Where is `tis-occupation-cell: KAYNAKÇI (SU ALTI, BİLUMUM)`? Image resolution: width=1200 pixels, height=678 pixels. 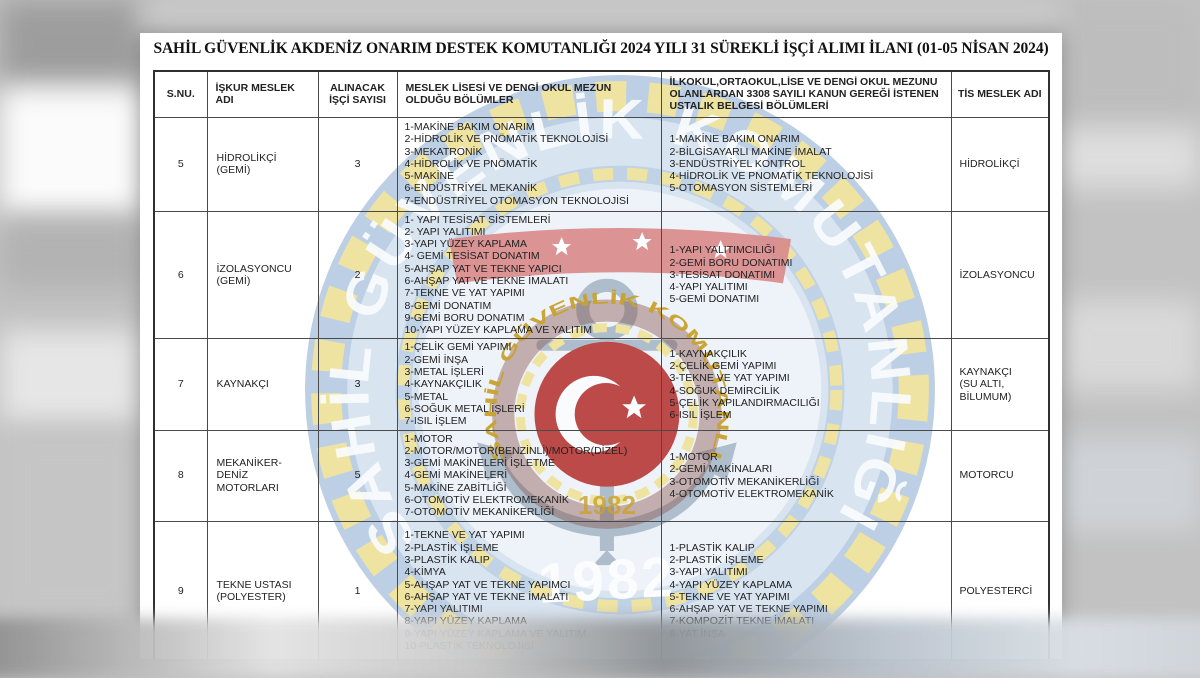 tis-occupation-cell: KAYNAKÇI (SU ALTI, BİLUMUM) is located at coordinates (1000, 384).